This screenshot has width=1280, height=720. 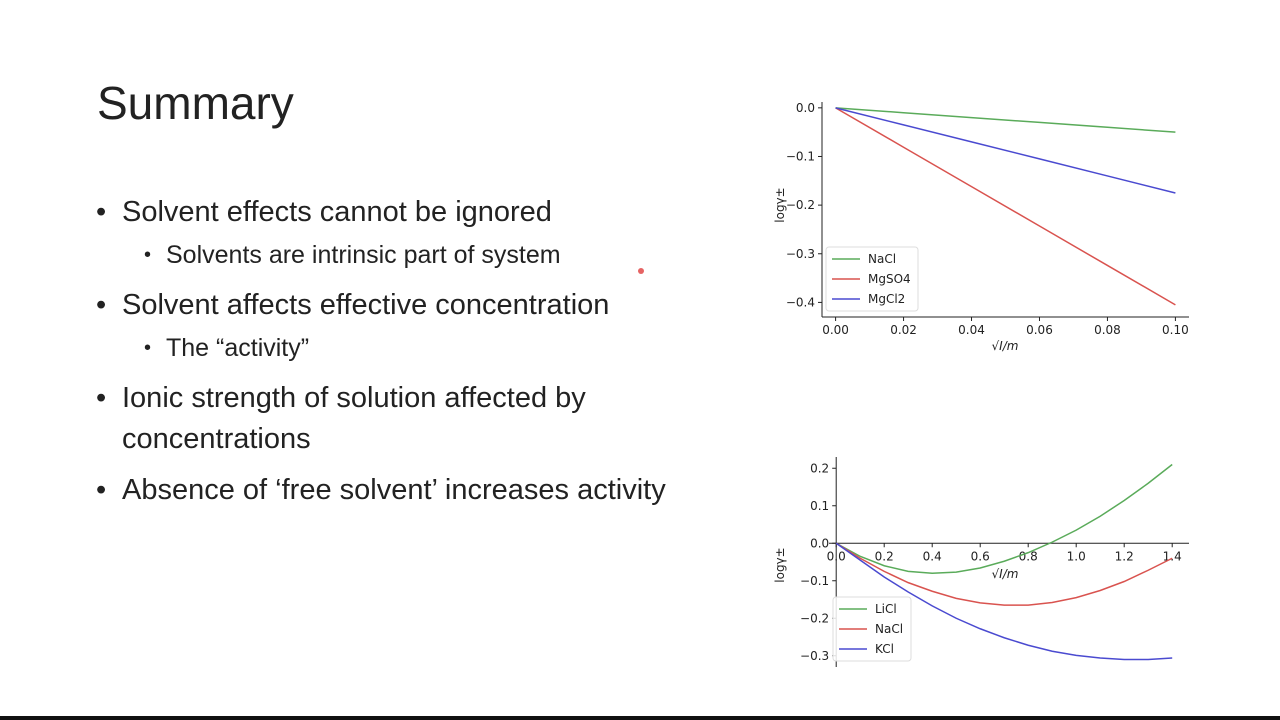 I want to click on x-tick-label: 0.02, so click(x=903, y=330).